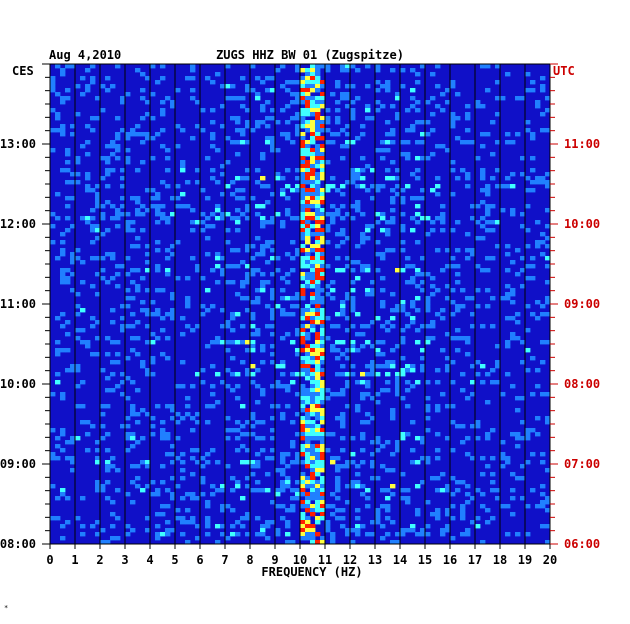 The height and width of the screenshot is (624, 630). I want to click on x-tick-label: 20, so click(550, 560).